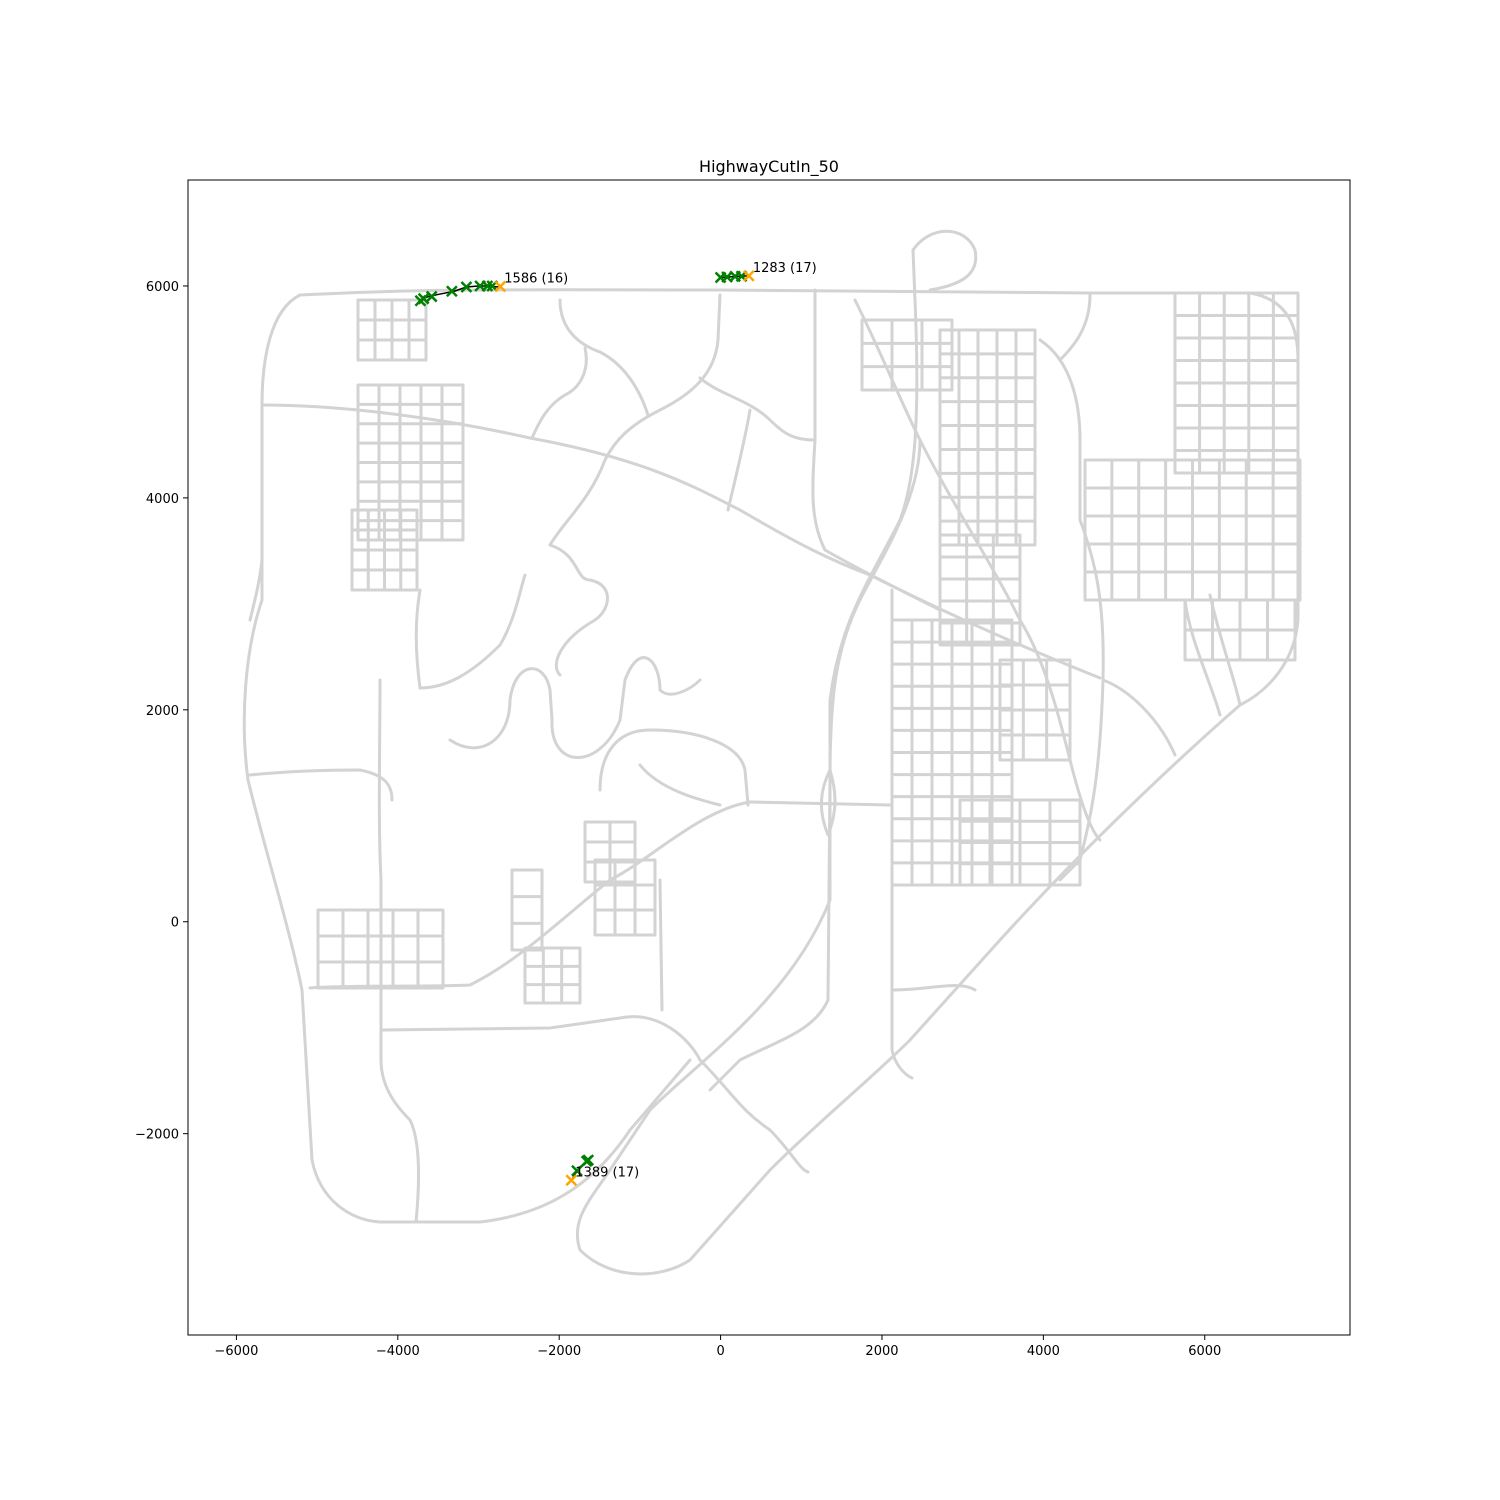  What do you see at coordinates (162, 287) in the screenshot?
I see `y-tick-label: 6000` at bounding box center [162, 287].